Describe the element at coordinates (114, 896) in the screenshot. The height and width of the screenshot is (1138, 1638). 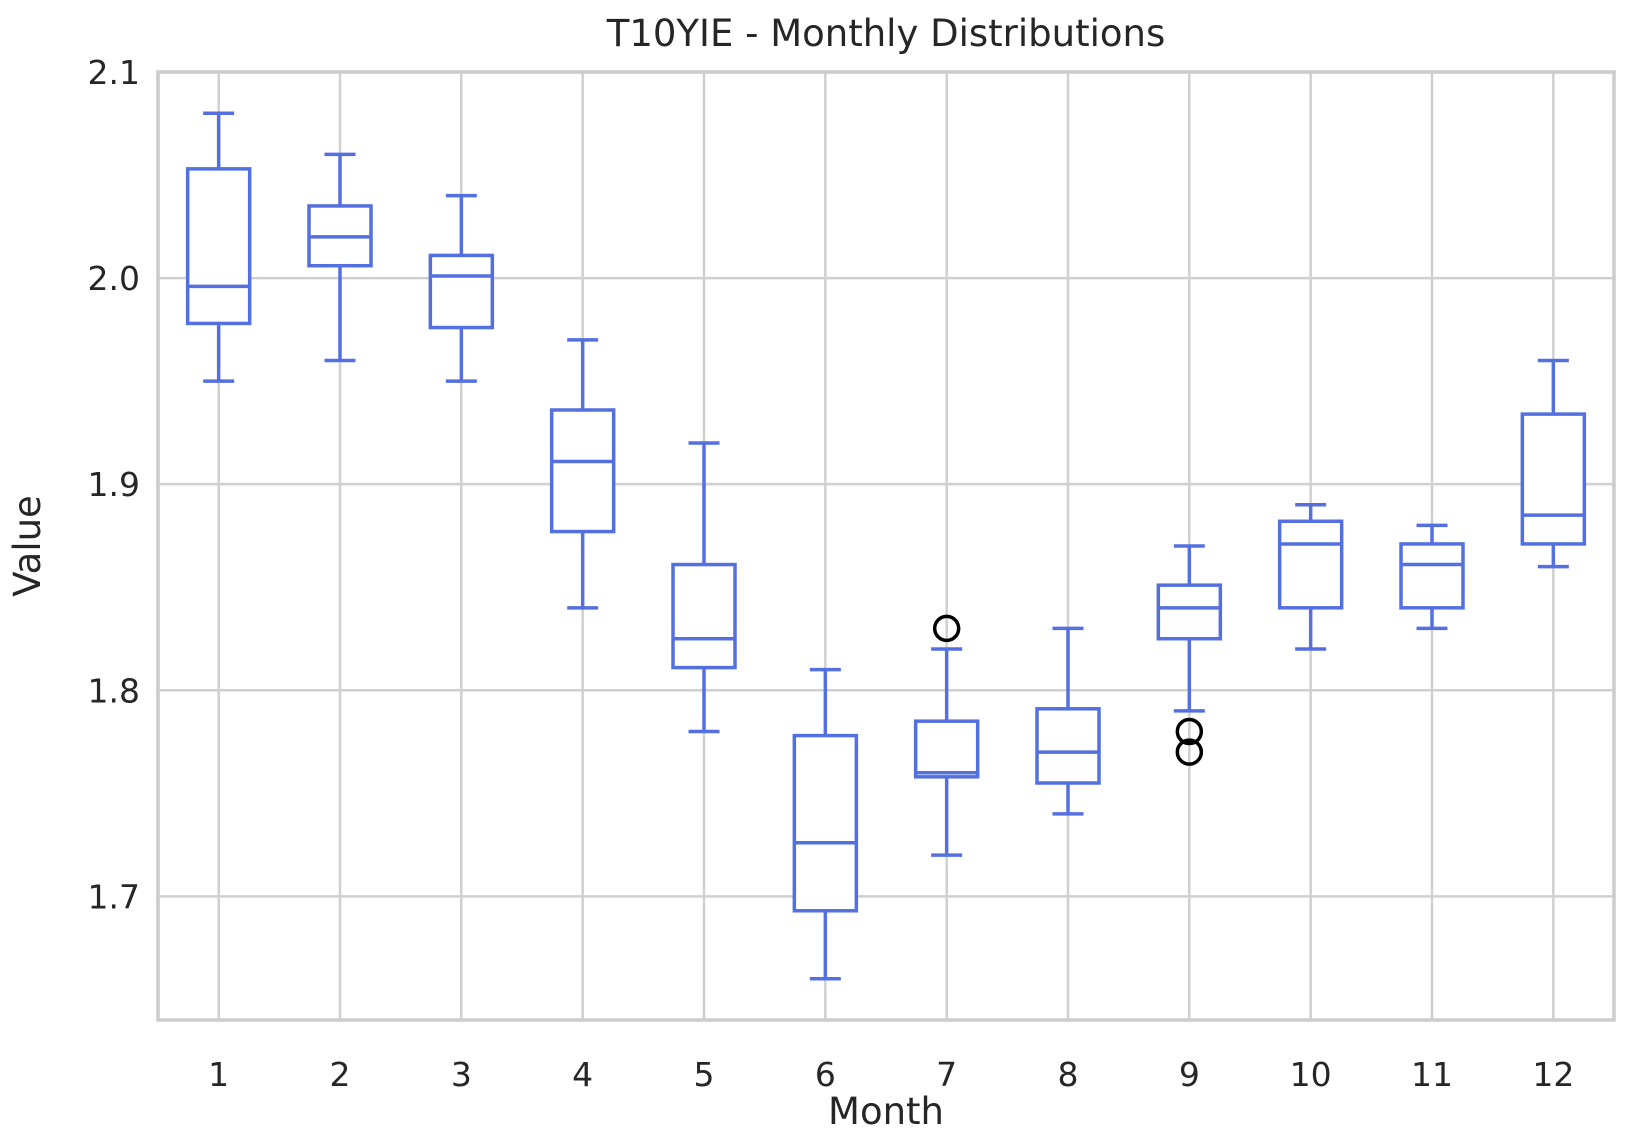
I see `y-tick-label: 1.7` at that location.